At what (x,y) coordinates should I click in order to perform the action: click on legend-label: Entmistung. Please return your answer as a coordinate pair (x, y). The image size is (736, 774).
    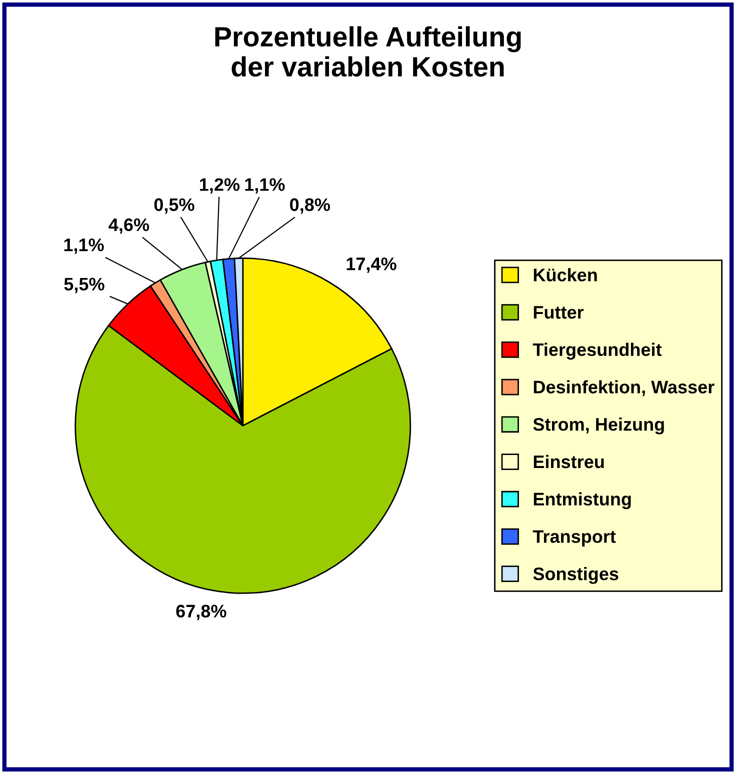
    Looking at the image, I should click on (582, 501).